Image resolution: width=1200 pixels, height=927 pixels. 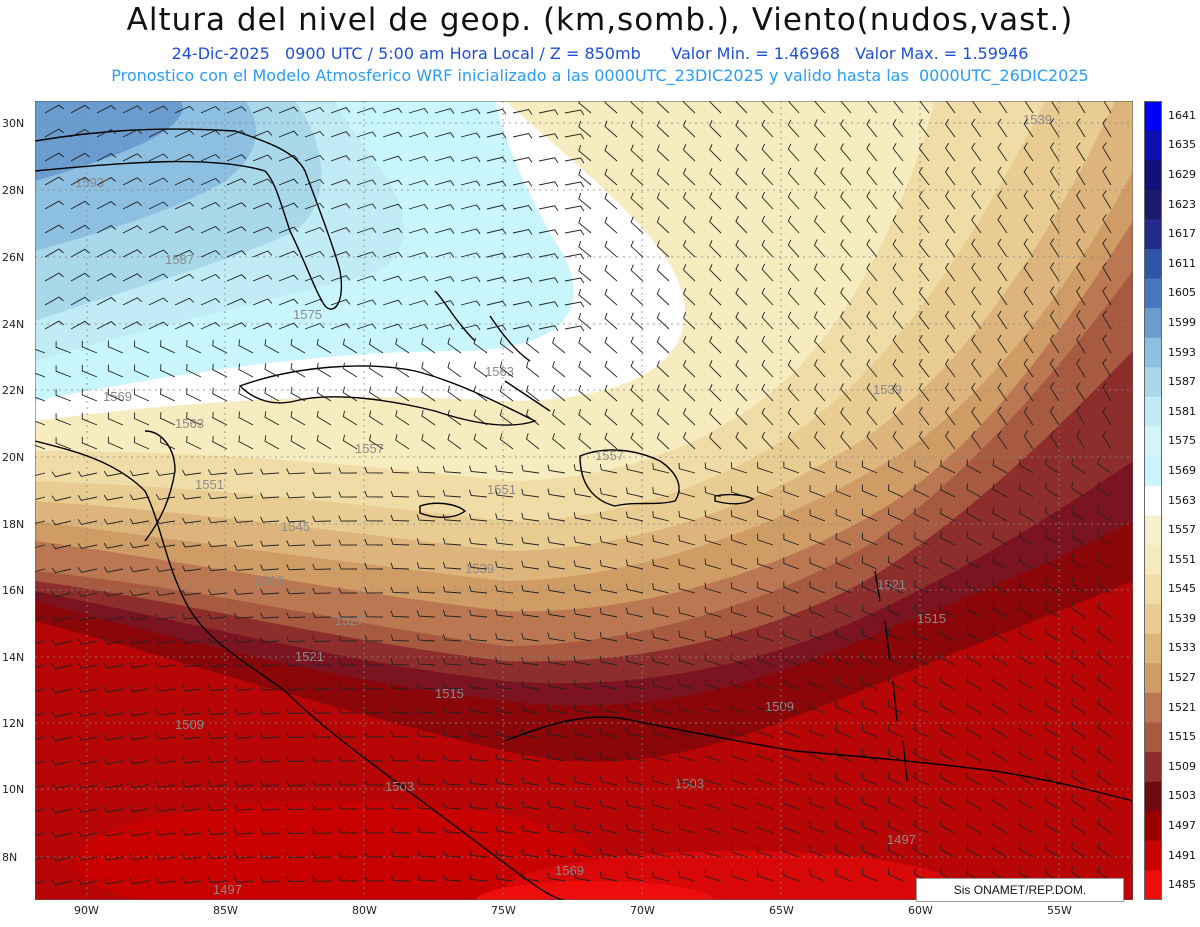 I want to click on contour-label: 1545, so click(x=295, y=526).